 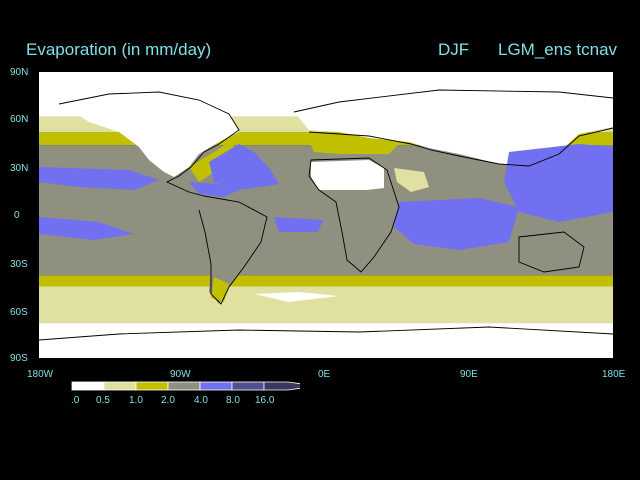 What do you see at coordinates (454, 49) in the screenshot?
I see `season-label: DJF` at bounding box center [454, 49].